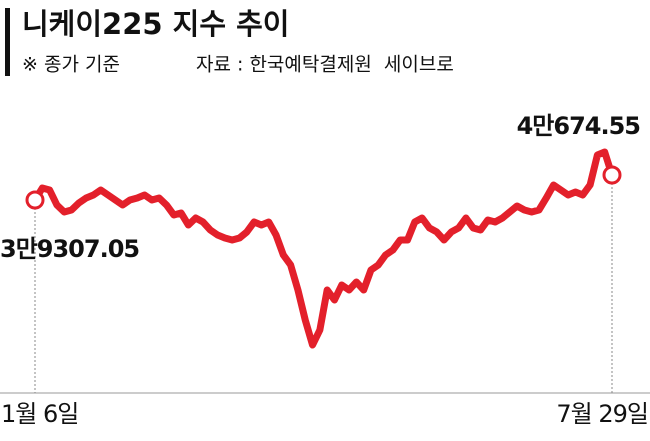 The image size is (650, 441). I want to click on chart-title: 니케이225 지수 추이, so click(156, 24).